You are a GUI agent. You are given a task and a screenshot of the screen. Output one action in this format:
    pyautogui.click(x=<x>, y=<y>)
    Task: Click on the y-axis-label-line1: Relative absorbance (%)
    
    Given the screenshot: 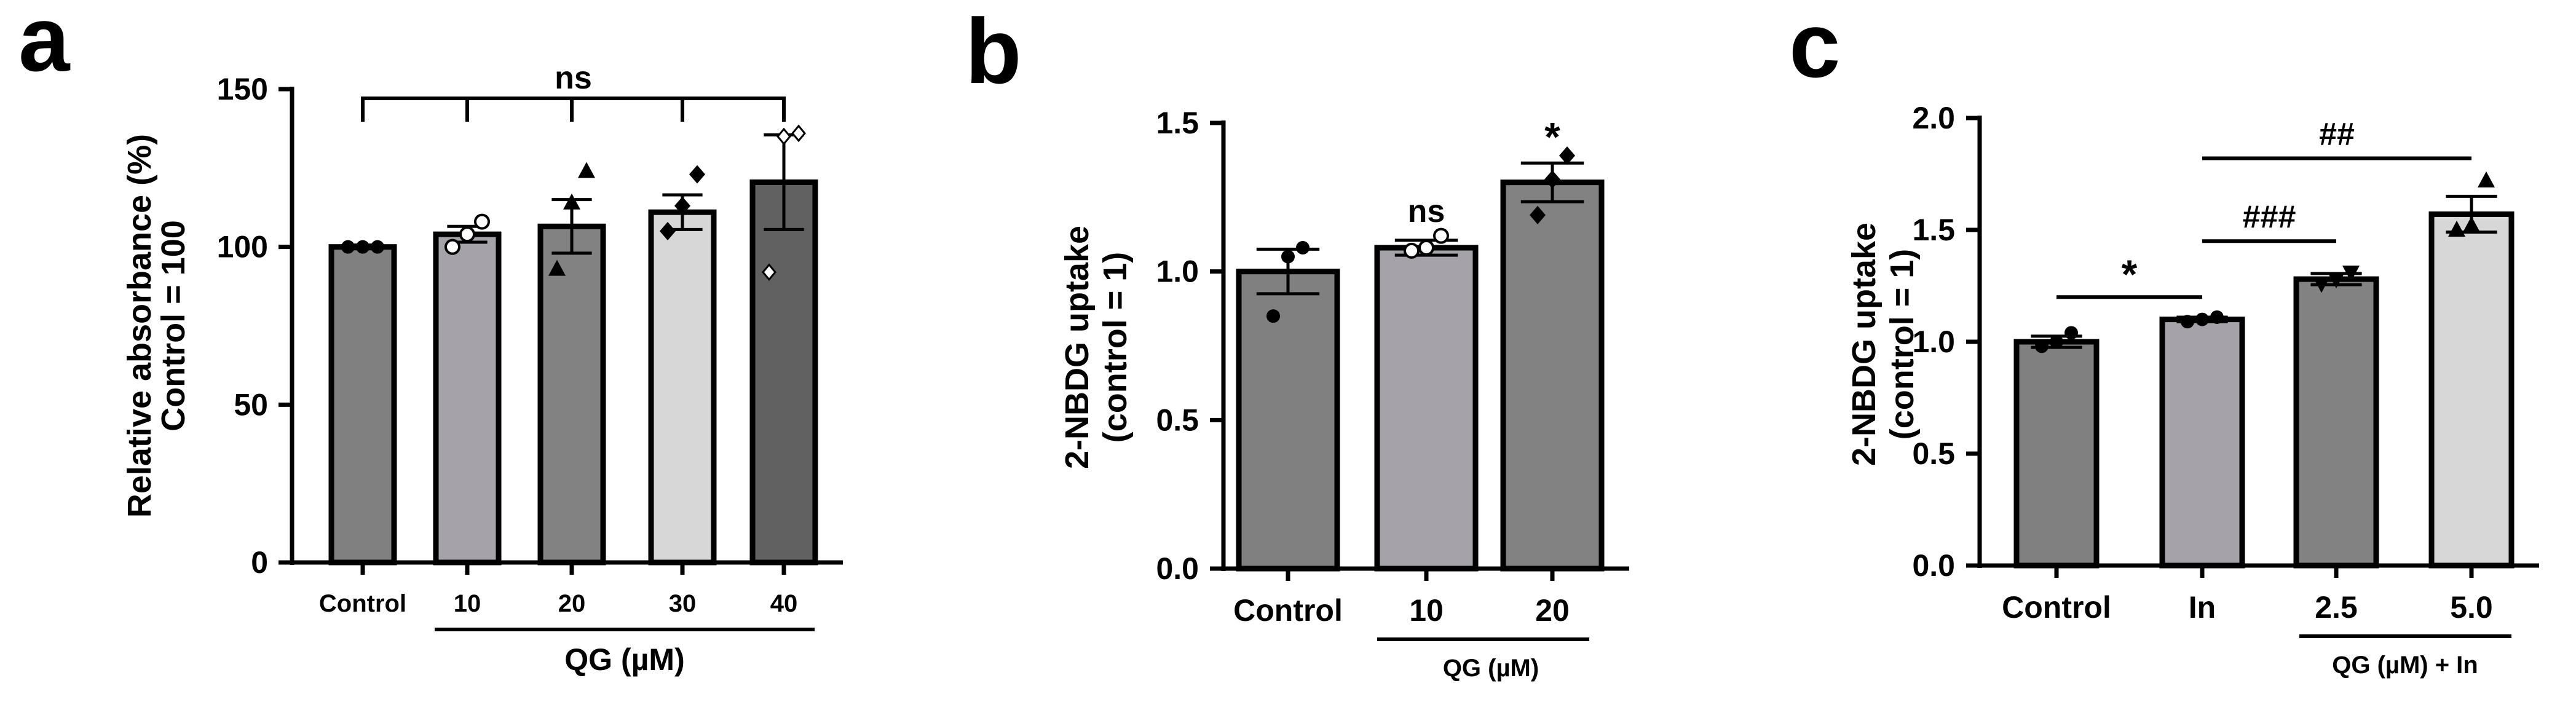 What is the action you would take?
    pyautogui.click(x=139, y=326)
    